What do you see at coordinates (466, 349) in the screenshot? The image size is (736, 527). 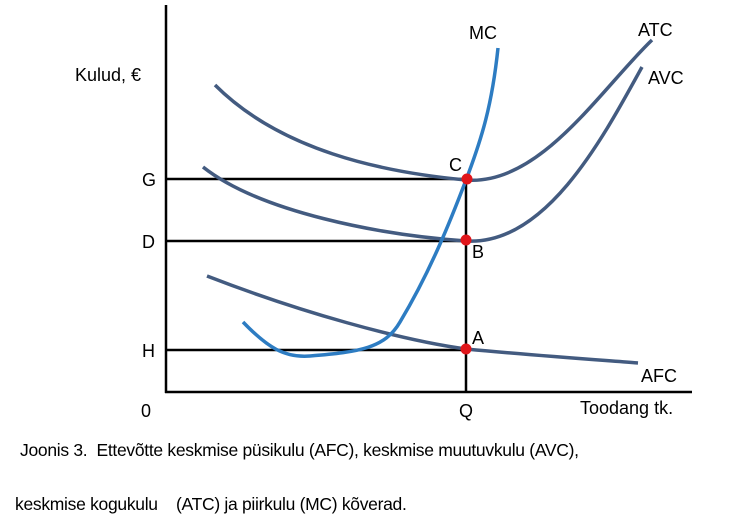 I see `point-a` at bounding box center [466, 349].